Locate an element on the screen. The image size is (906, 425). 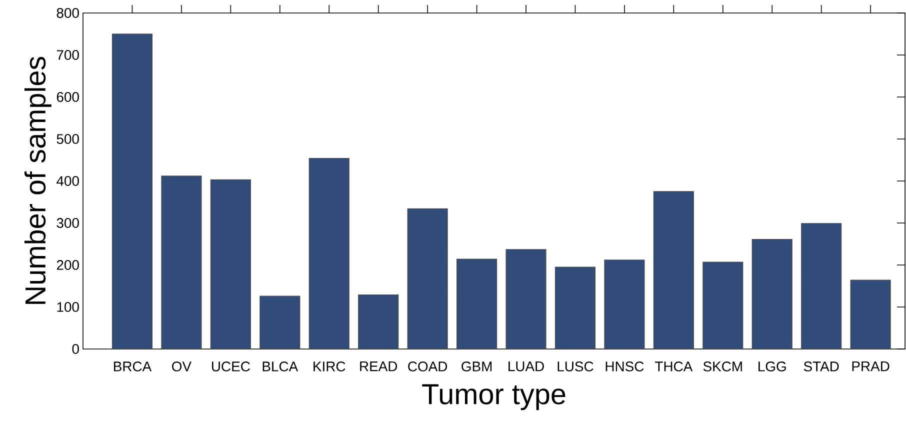
x-tick-label: THCA is located at coordinates (674, 367).